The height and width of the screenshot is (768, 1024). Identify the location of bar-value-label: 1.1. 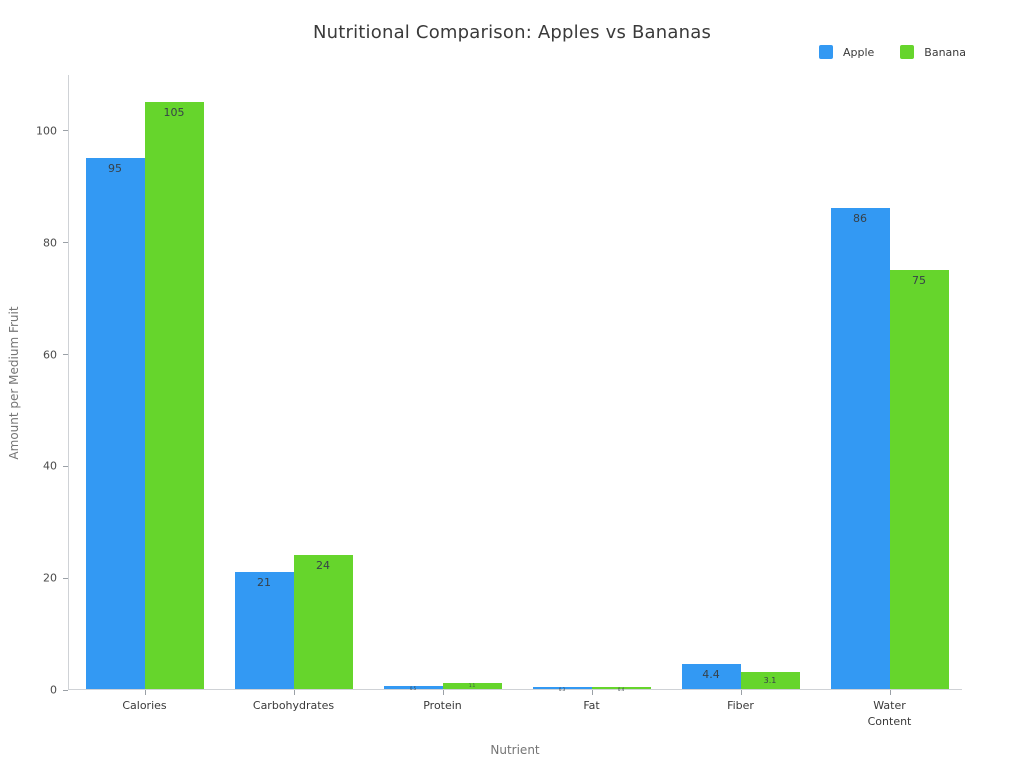
(472, 686).